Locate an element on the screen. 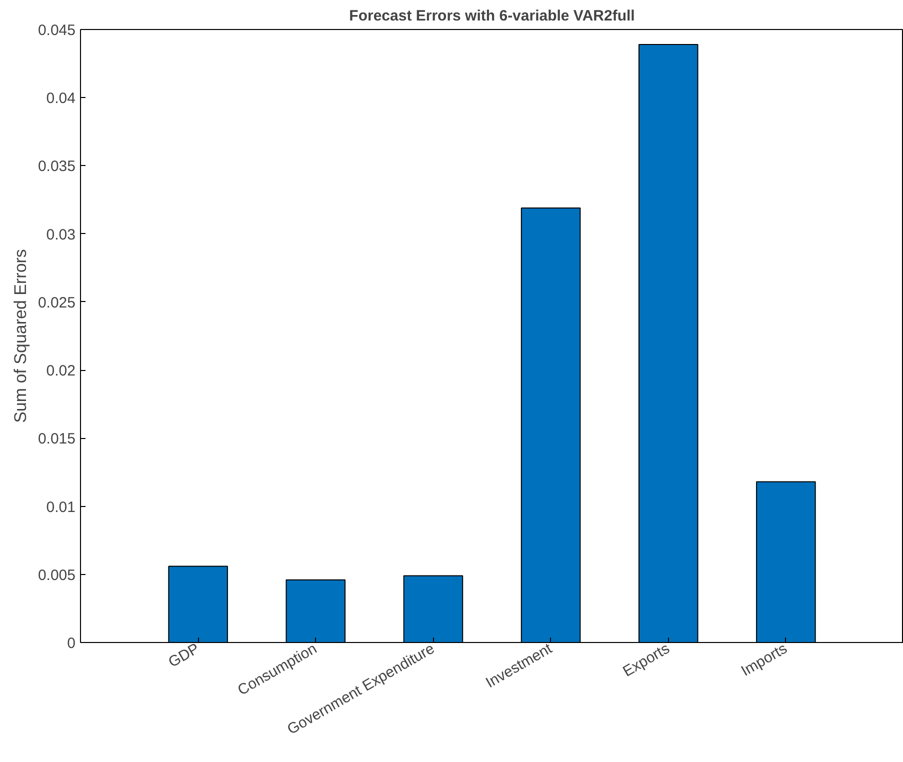 The width and height of the screenshot is (903, 762). y-tick-label: 0.025 is located at coordinates (57, 303).